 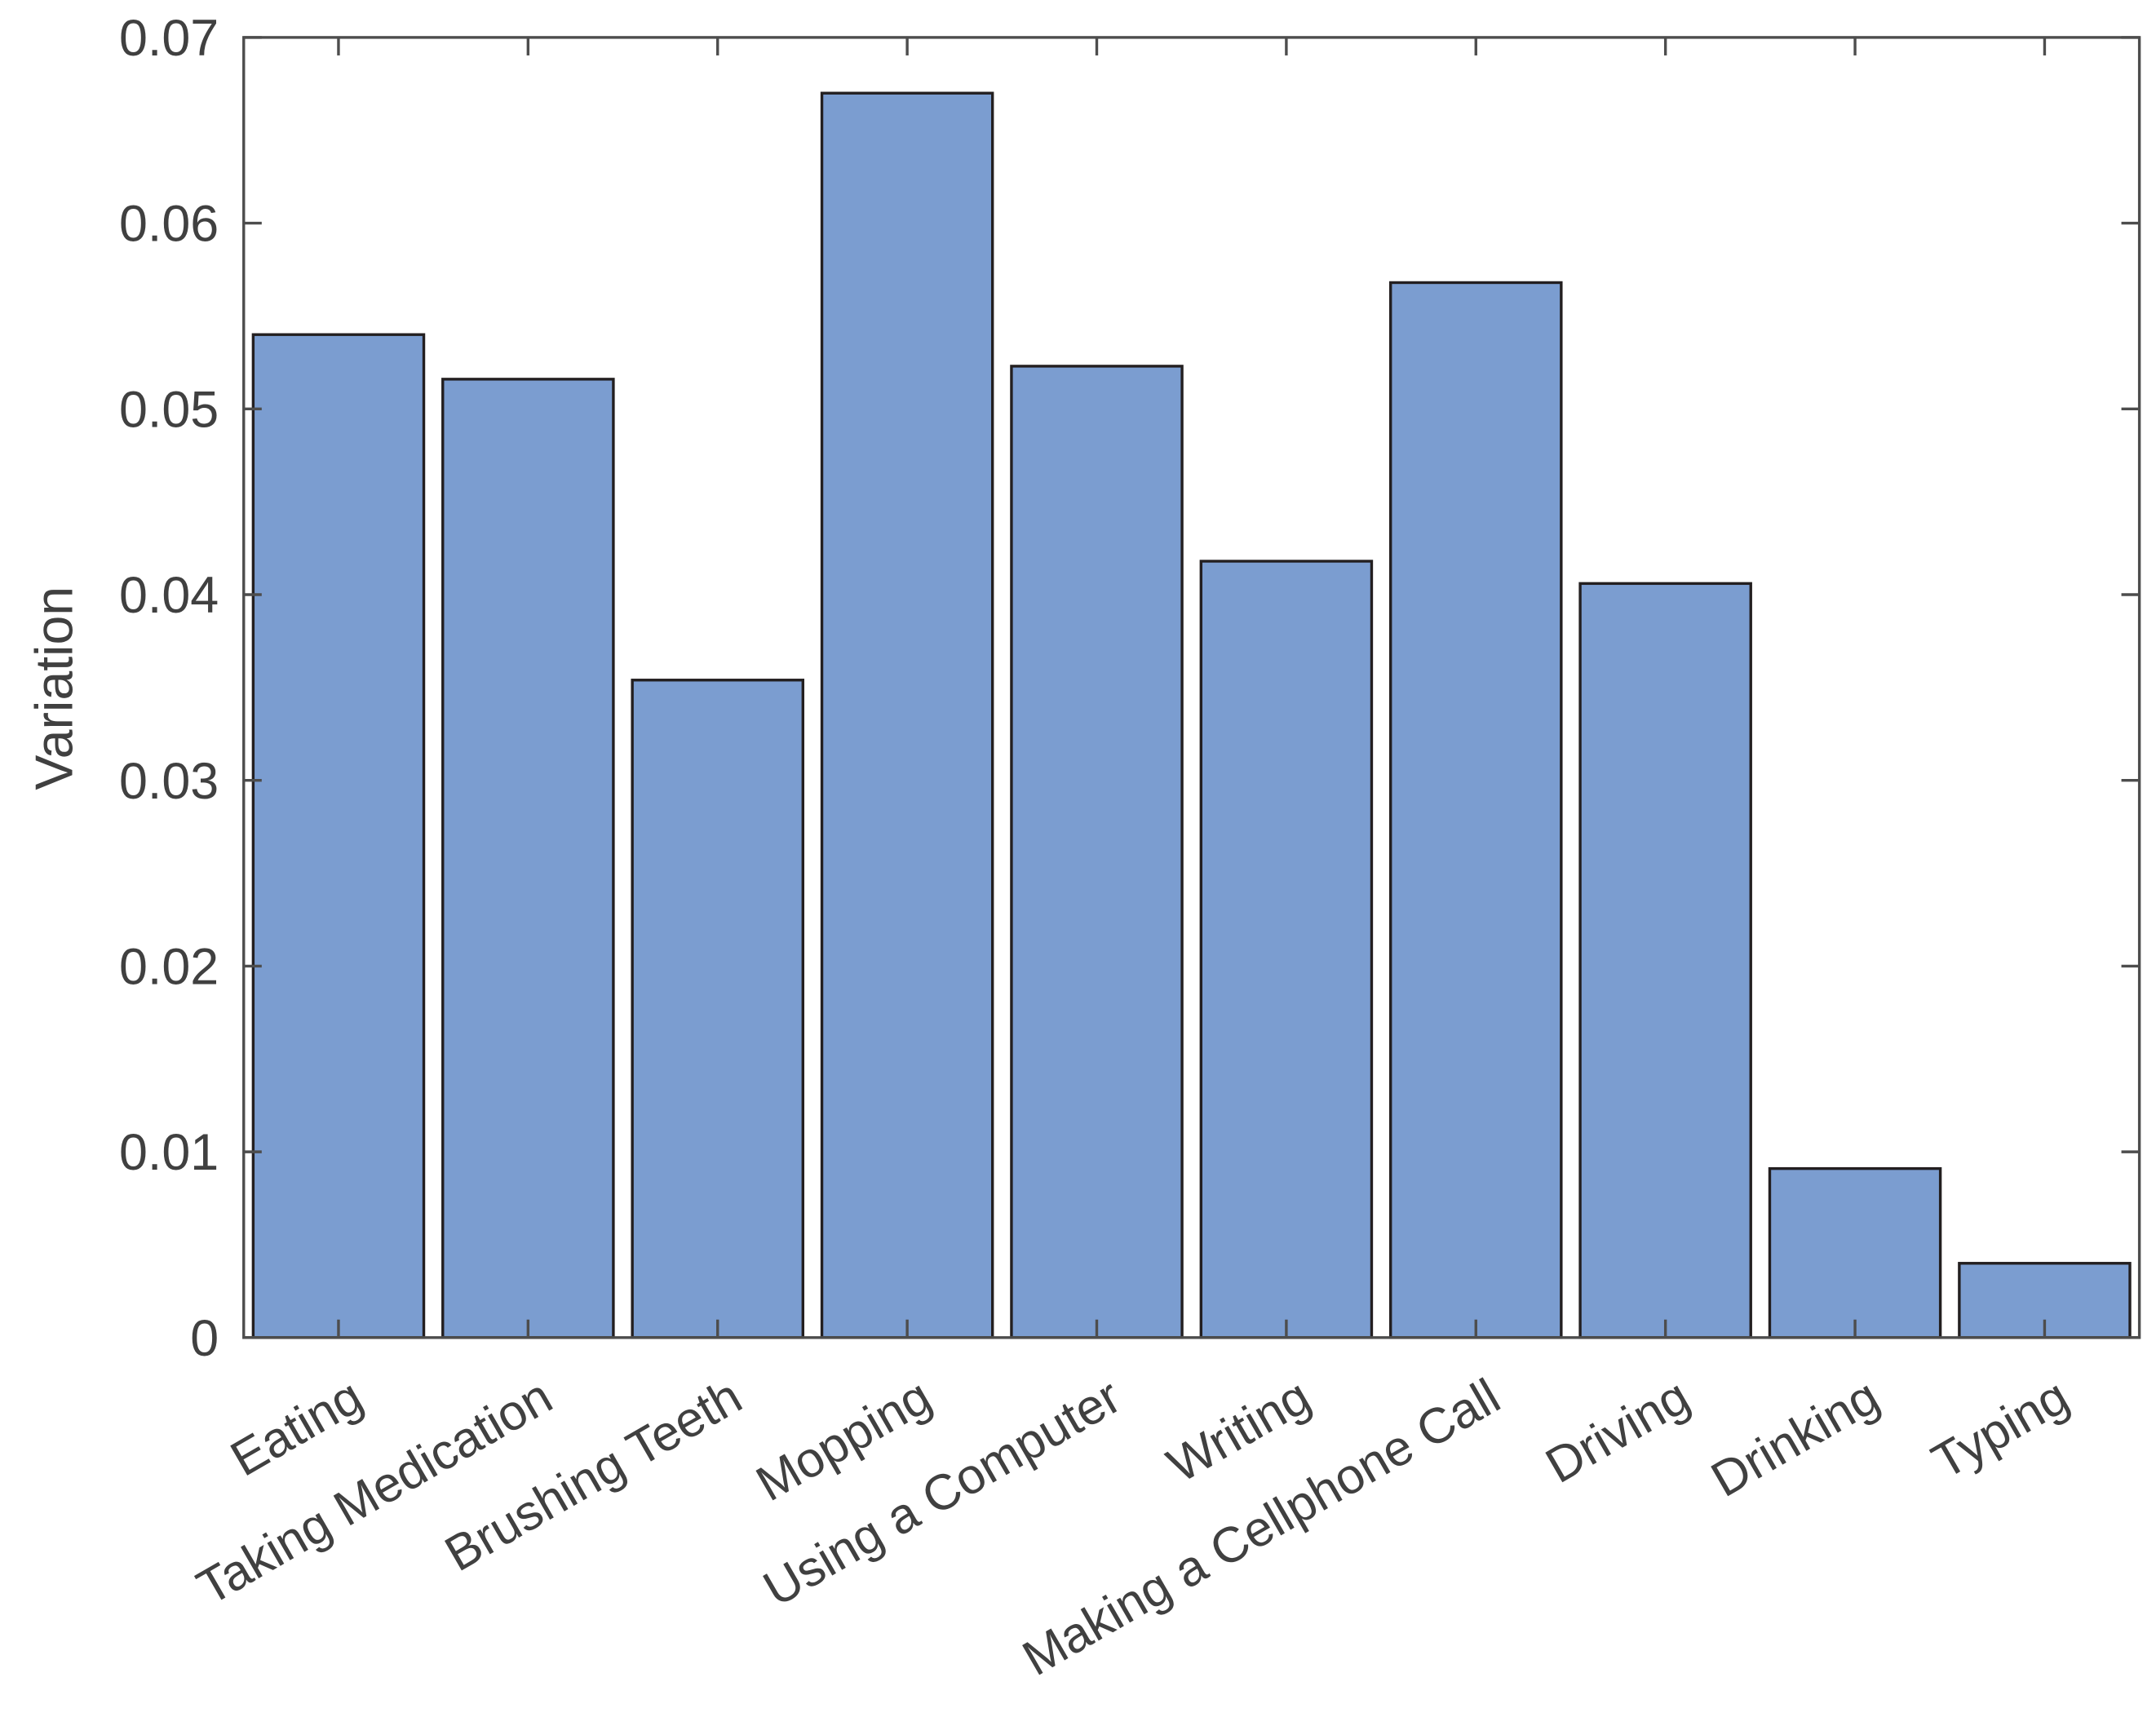 I want to click on x-tick-label: Eating, so click(x=296, y=1427).